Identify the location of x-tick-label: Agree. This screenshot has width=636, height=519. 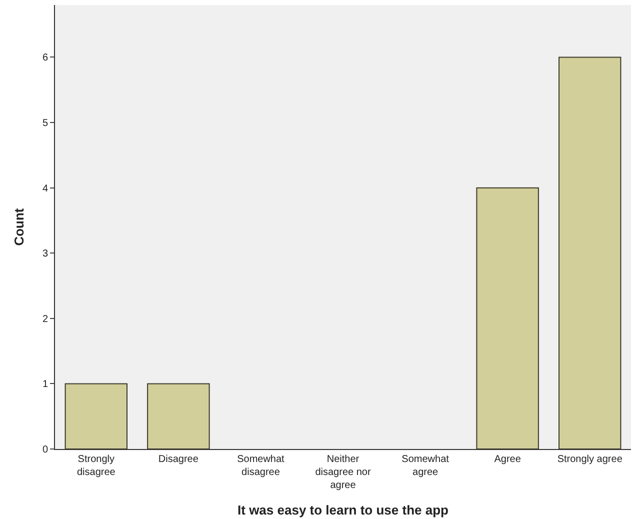
(508, 459).